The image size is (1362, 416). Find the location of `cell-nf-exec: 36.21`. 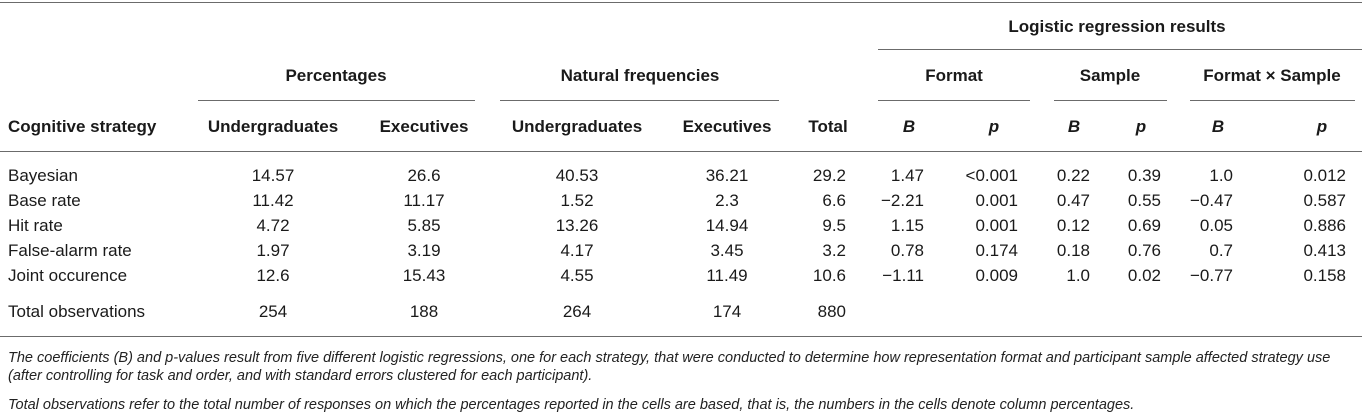

cell-nf-exec: 36.21 is located at coordinates (727, 175).